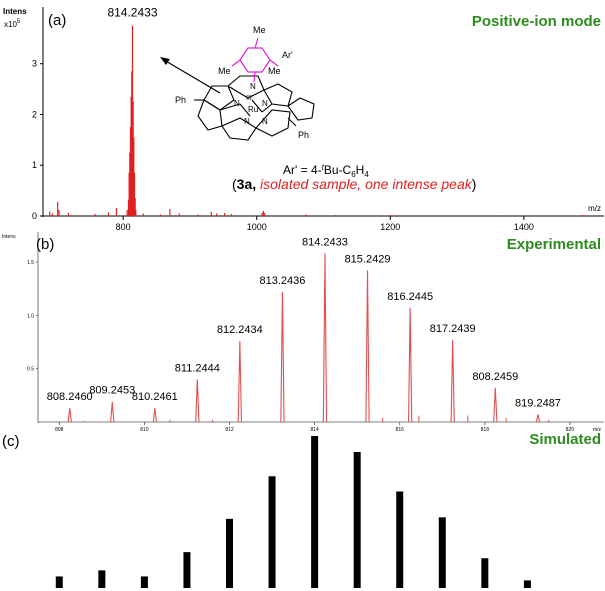 This screenshot has width=605, height=591. I want to click on panel-b-peak-label: 809.2453, so click(112, 391).